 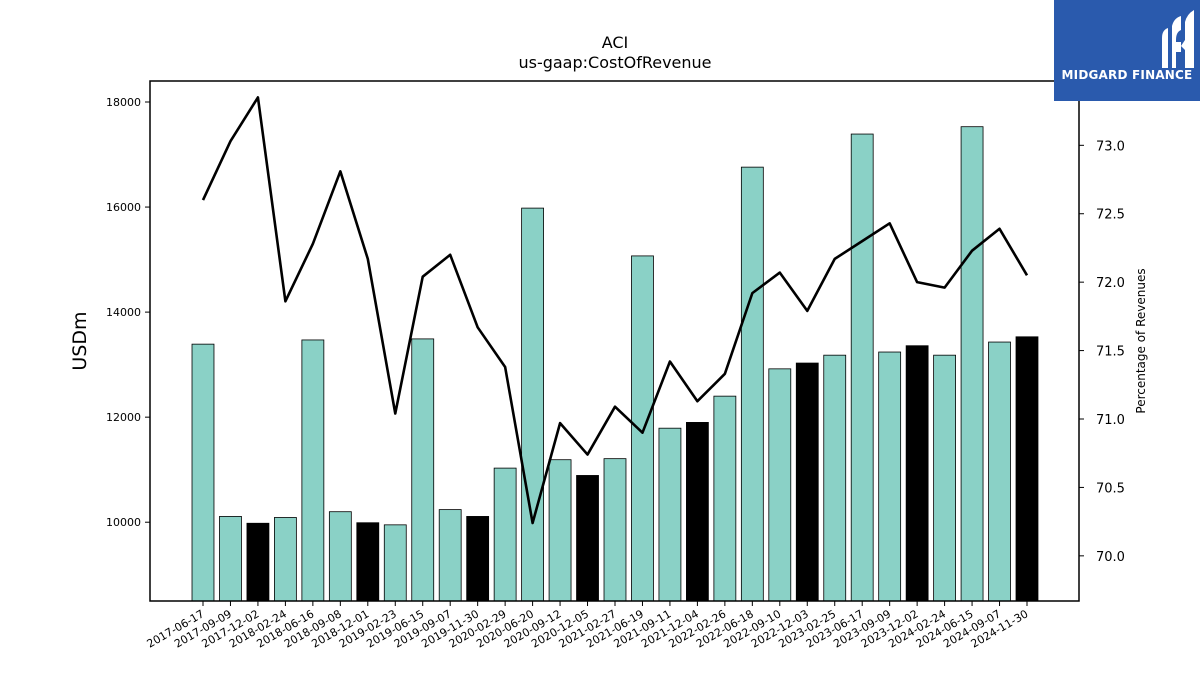 I want to click on y2-tick-label: 71.5, so click(x=1110, y=352).